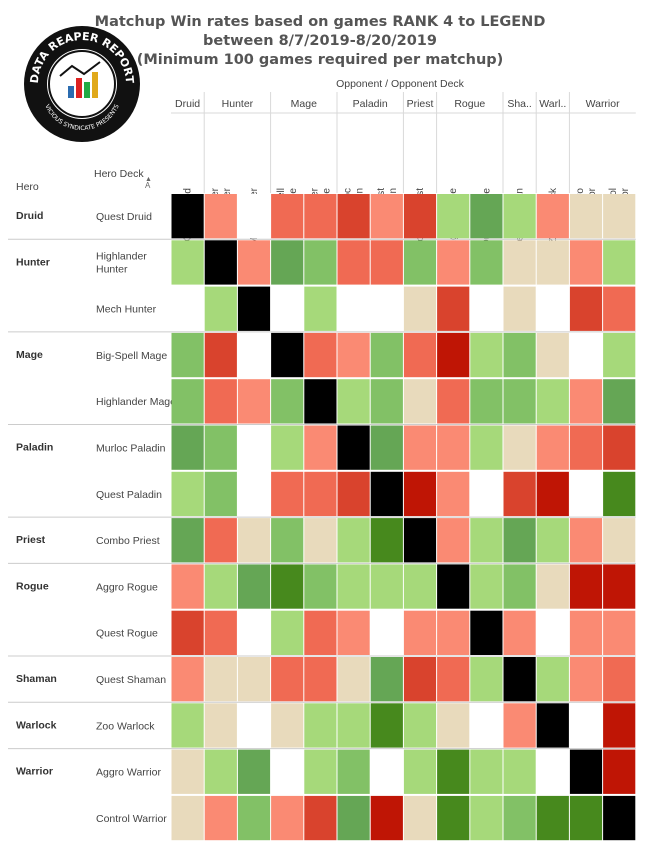 This screenshot has height=851, width=647. Describe the element at coordinates (119, 174) in the screenshot. I see `hero-deck-header: Hero Deck` at that location.